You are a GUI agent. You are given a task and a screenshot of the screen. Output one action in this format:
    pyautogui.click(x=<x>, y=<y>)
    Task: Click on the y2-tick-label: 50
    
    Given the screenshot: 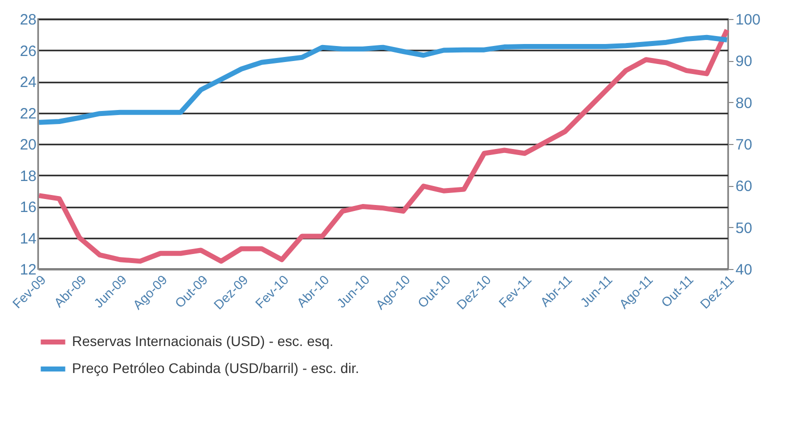 What is the action you would take?
    pyautogui.click(x=744, y=228)
    